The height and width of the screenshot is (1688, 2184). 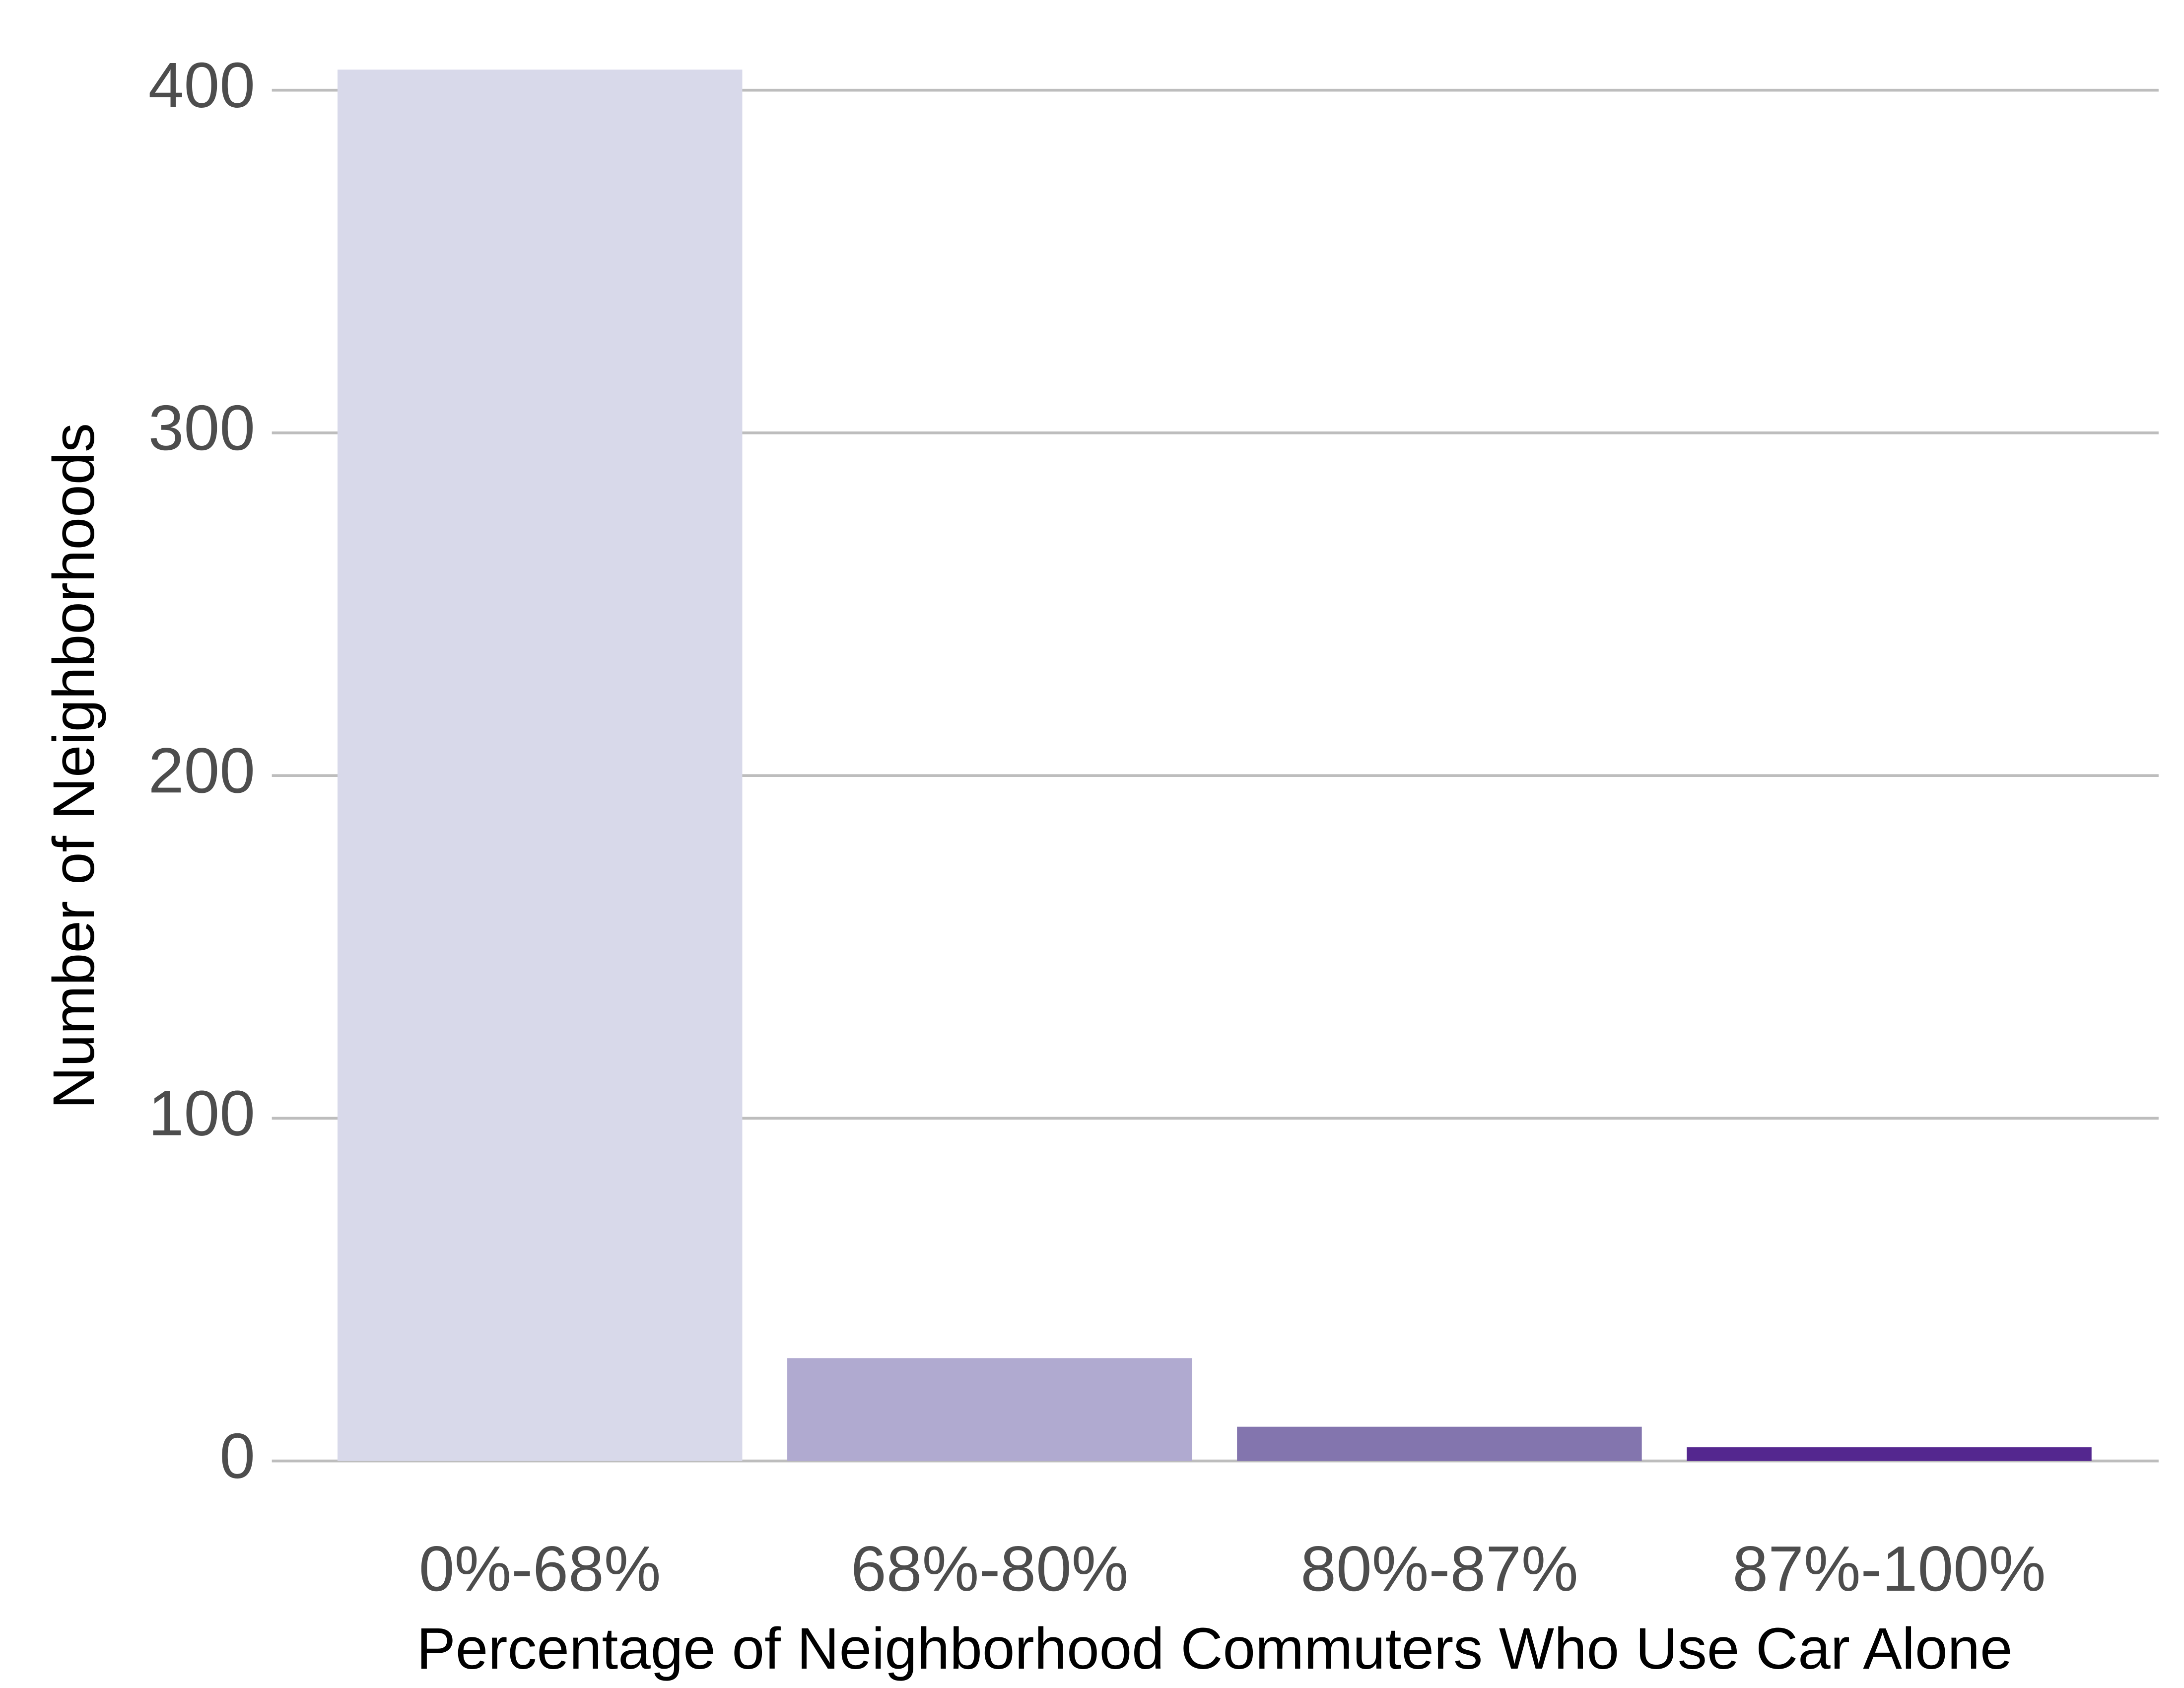 What do you see at coordinates (73, 766) in the screenshot?
I see `y-axis-title: Number of Neighborhoods` at bounding box center [73, 766].